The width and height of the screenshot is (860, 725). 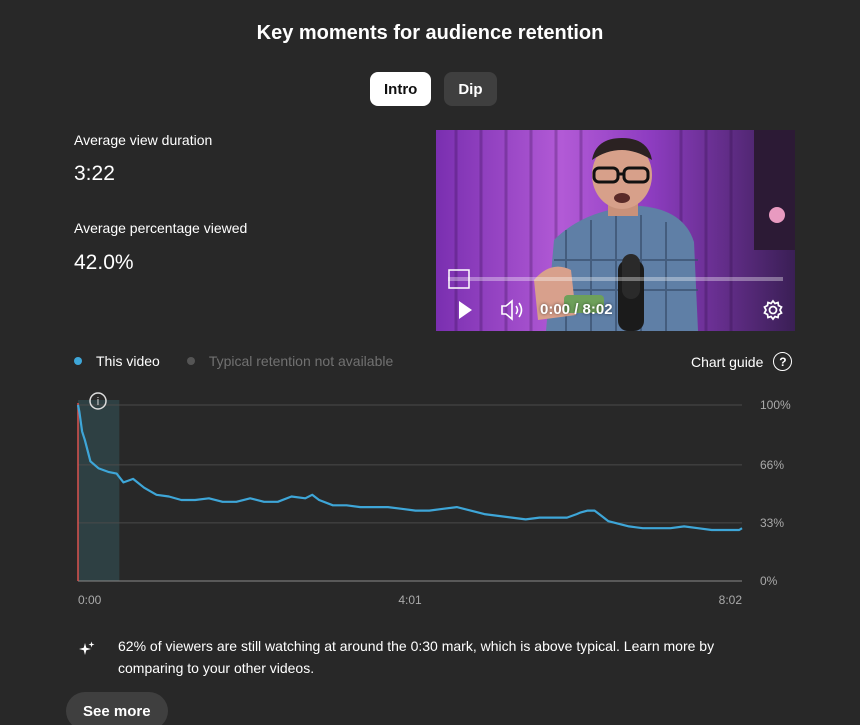 What do you see at coordinates (615, 295) in the screenshot?
I see `player-controls` at bounding box center [615, 295].